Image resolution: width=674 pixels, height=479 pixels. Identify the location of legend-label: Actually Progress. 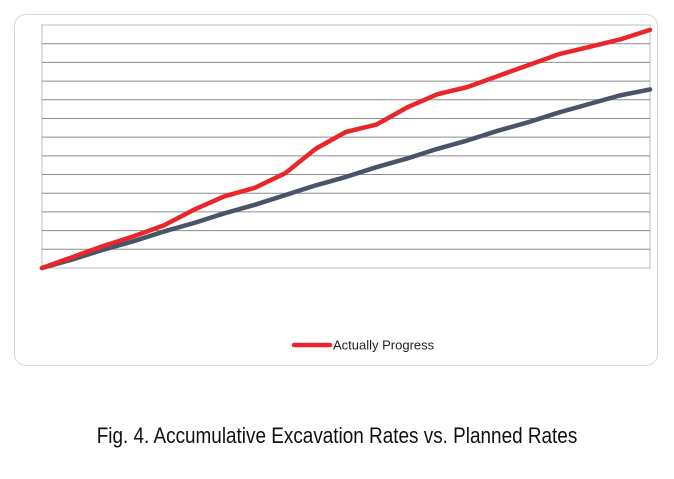
(384, 345).